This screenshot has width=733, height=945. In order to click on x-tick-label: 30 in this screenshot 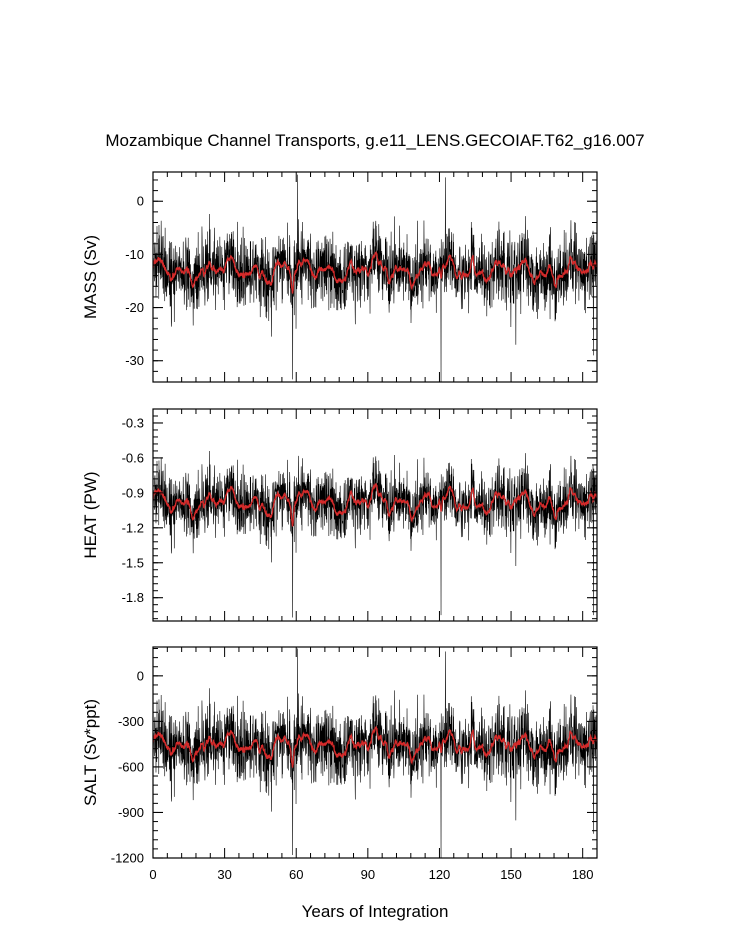, I will do `click(224, 874)`.